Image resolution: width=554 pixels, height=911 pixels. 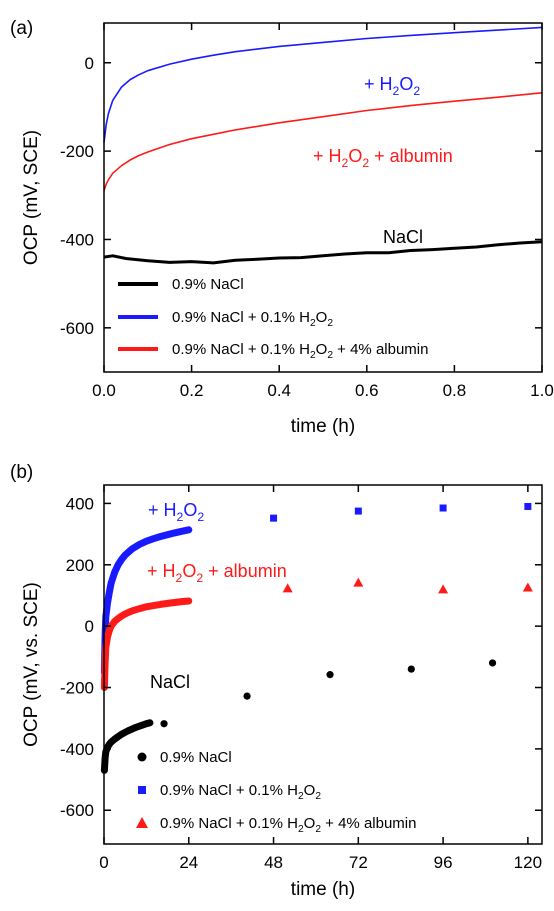 I want to click on x-tick-label: 0, so click(x=103, y=862).